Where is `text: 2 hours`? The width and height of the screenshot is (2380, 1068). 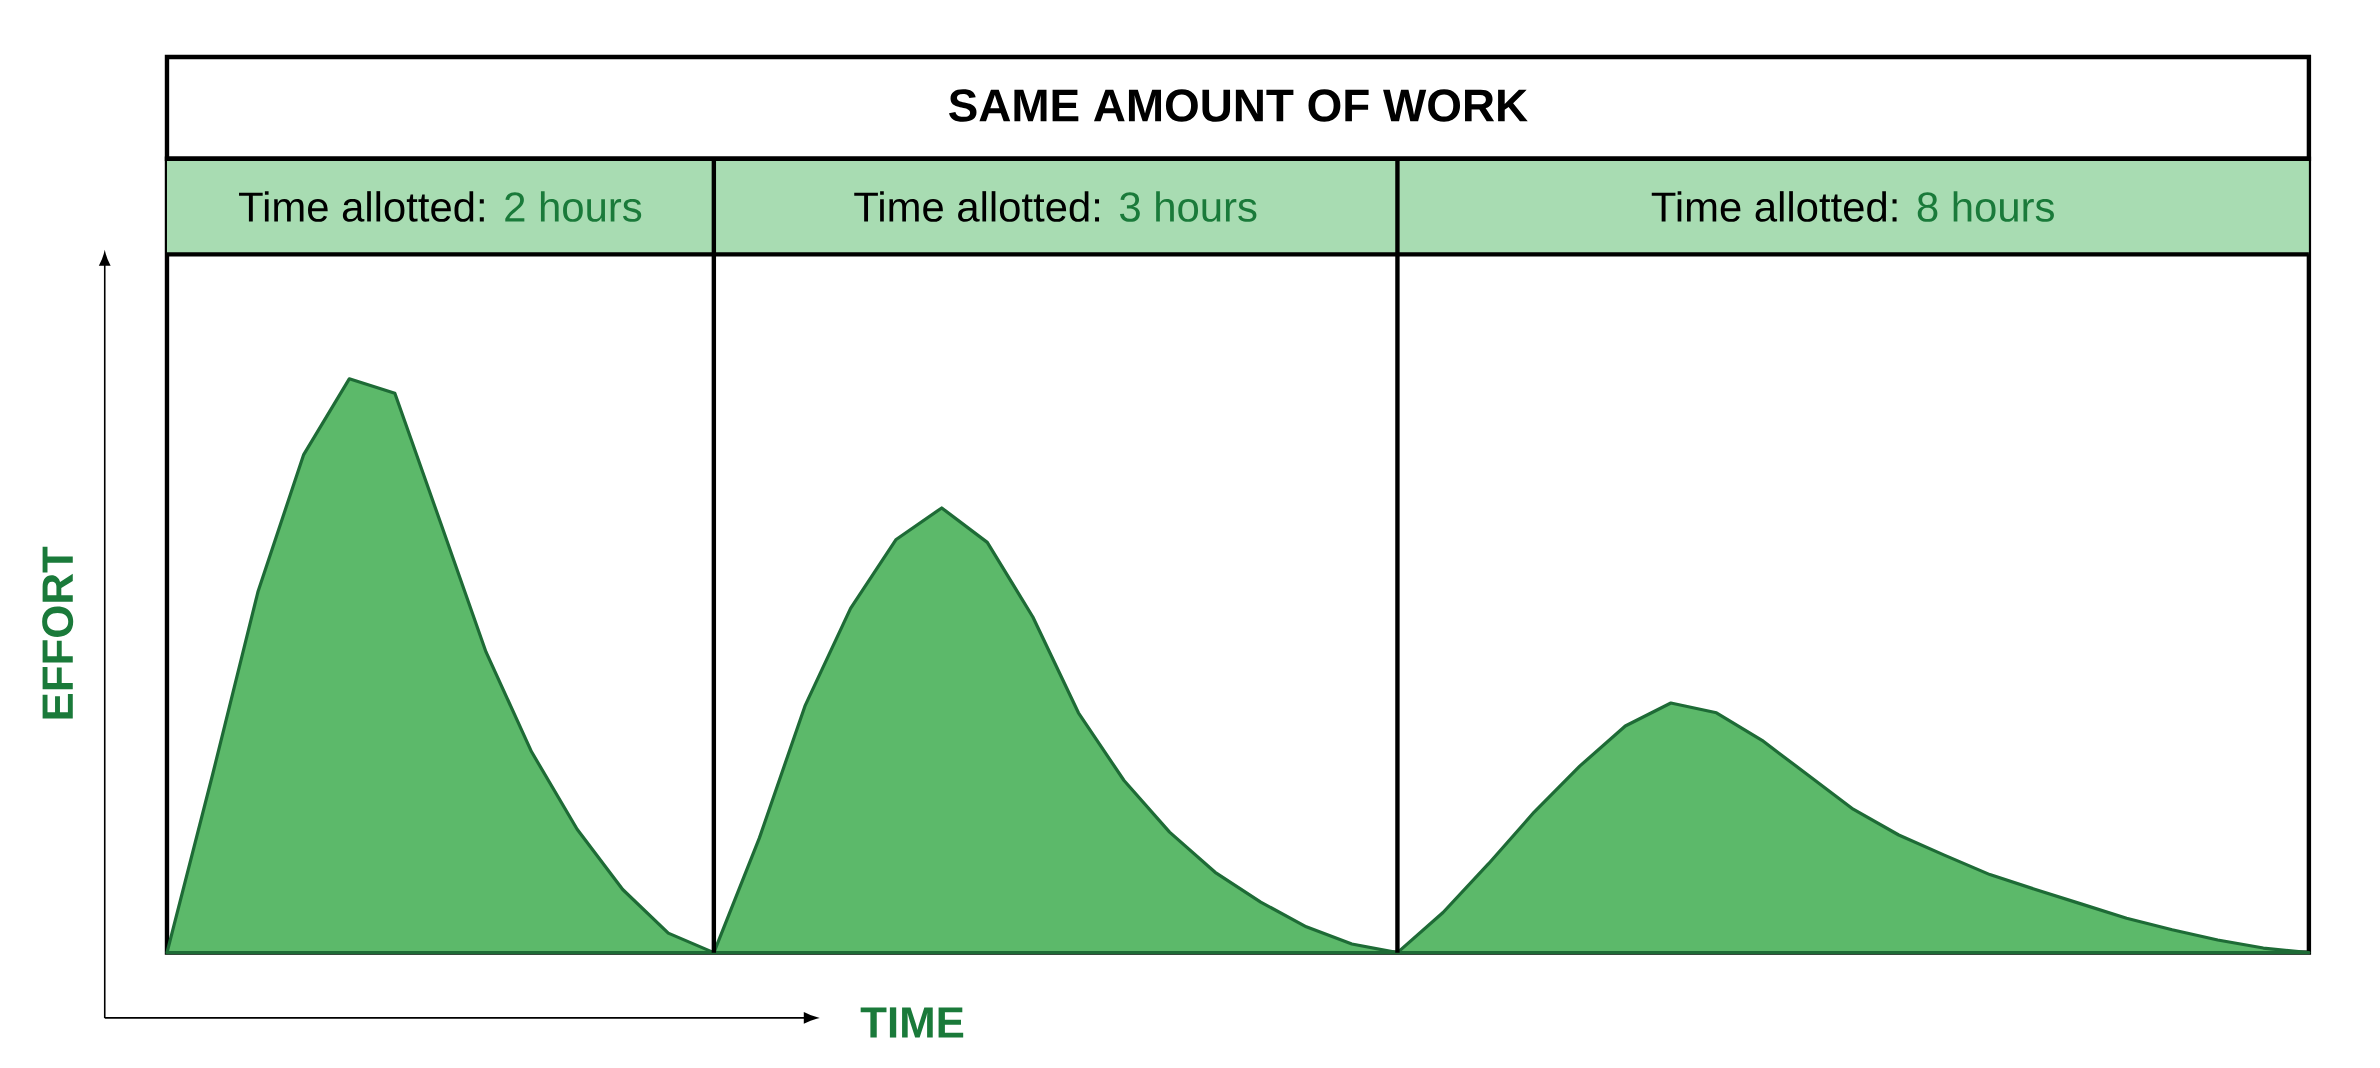
text: 2 hours is located at coordinates (573, 206).